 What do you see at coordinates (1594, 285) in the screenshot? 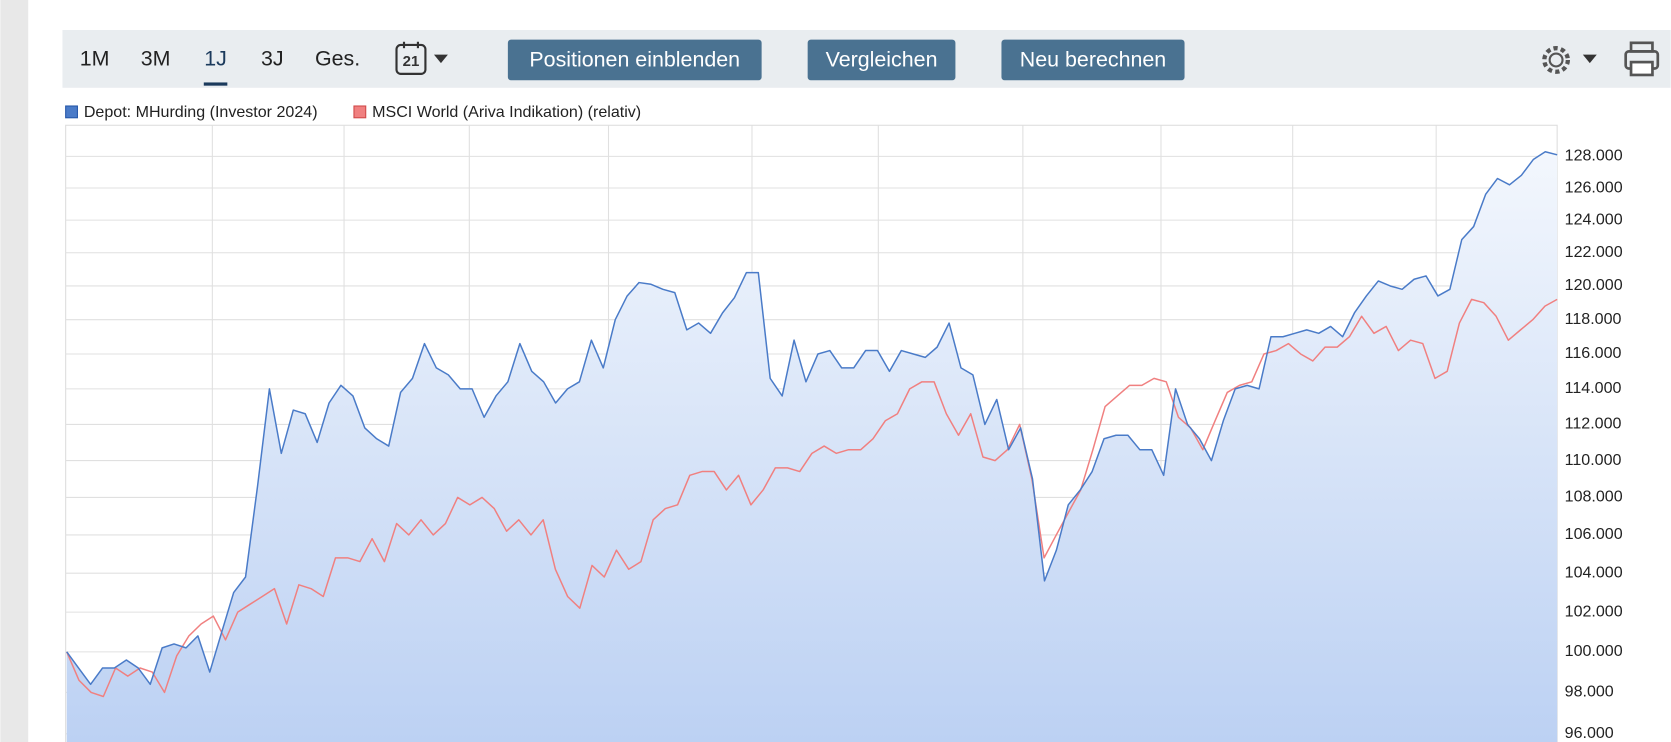
I see `y-tick-label: 120.000` at bounding box center [1594, 285].